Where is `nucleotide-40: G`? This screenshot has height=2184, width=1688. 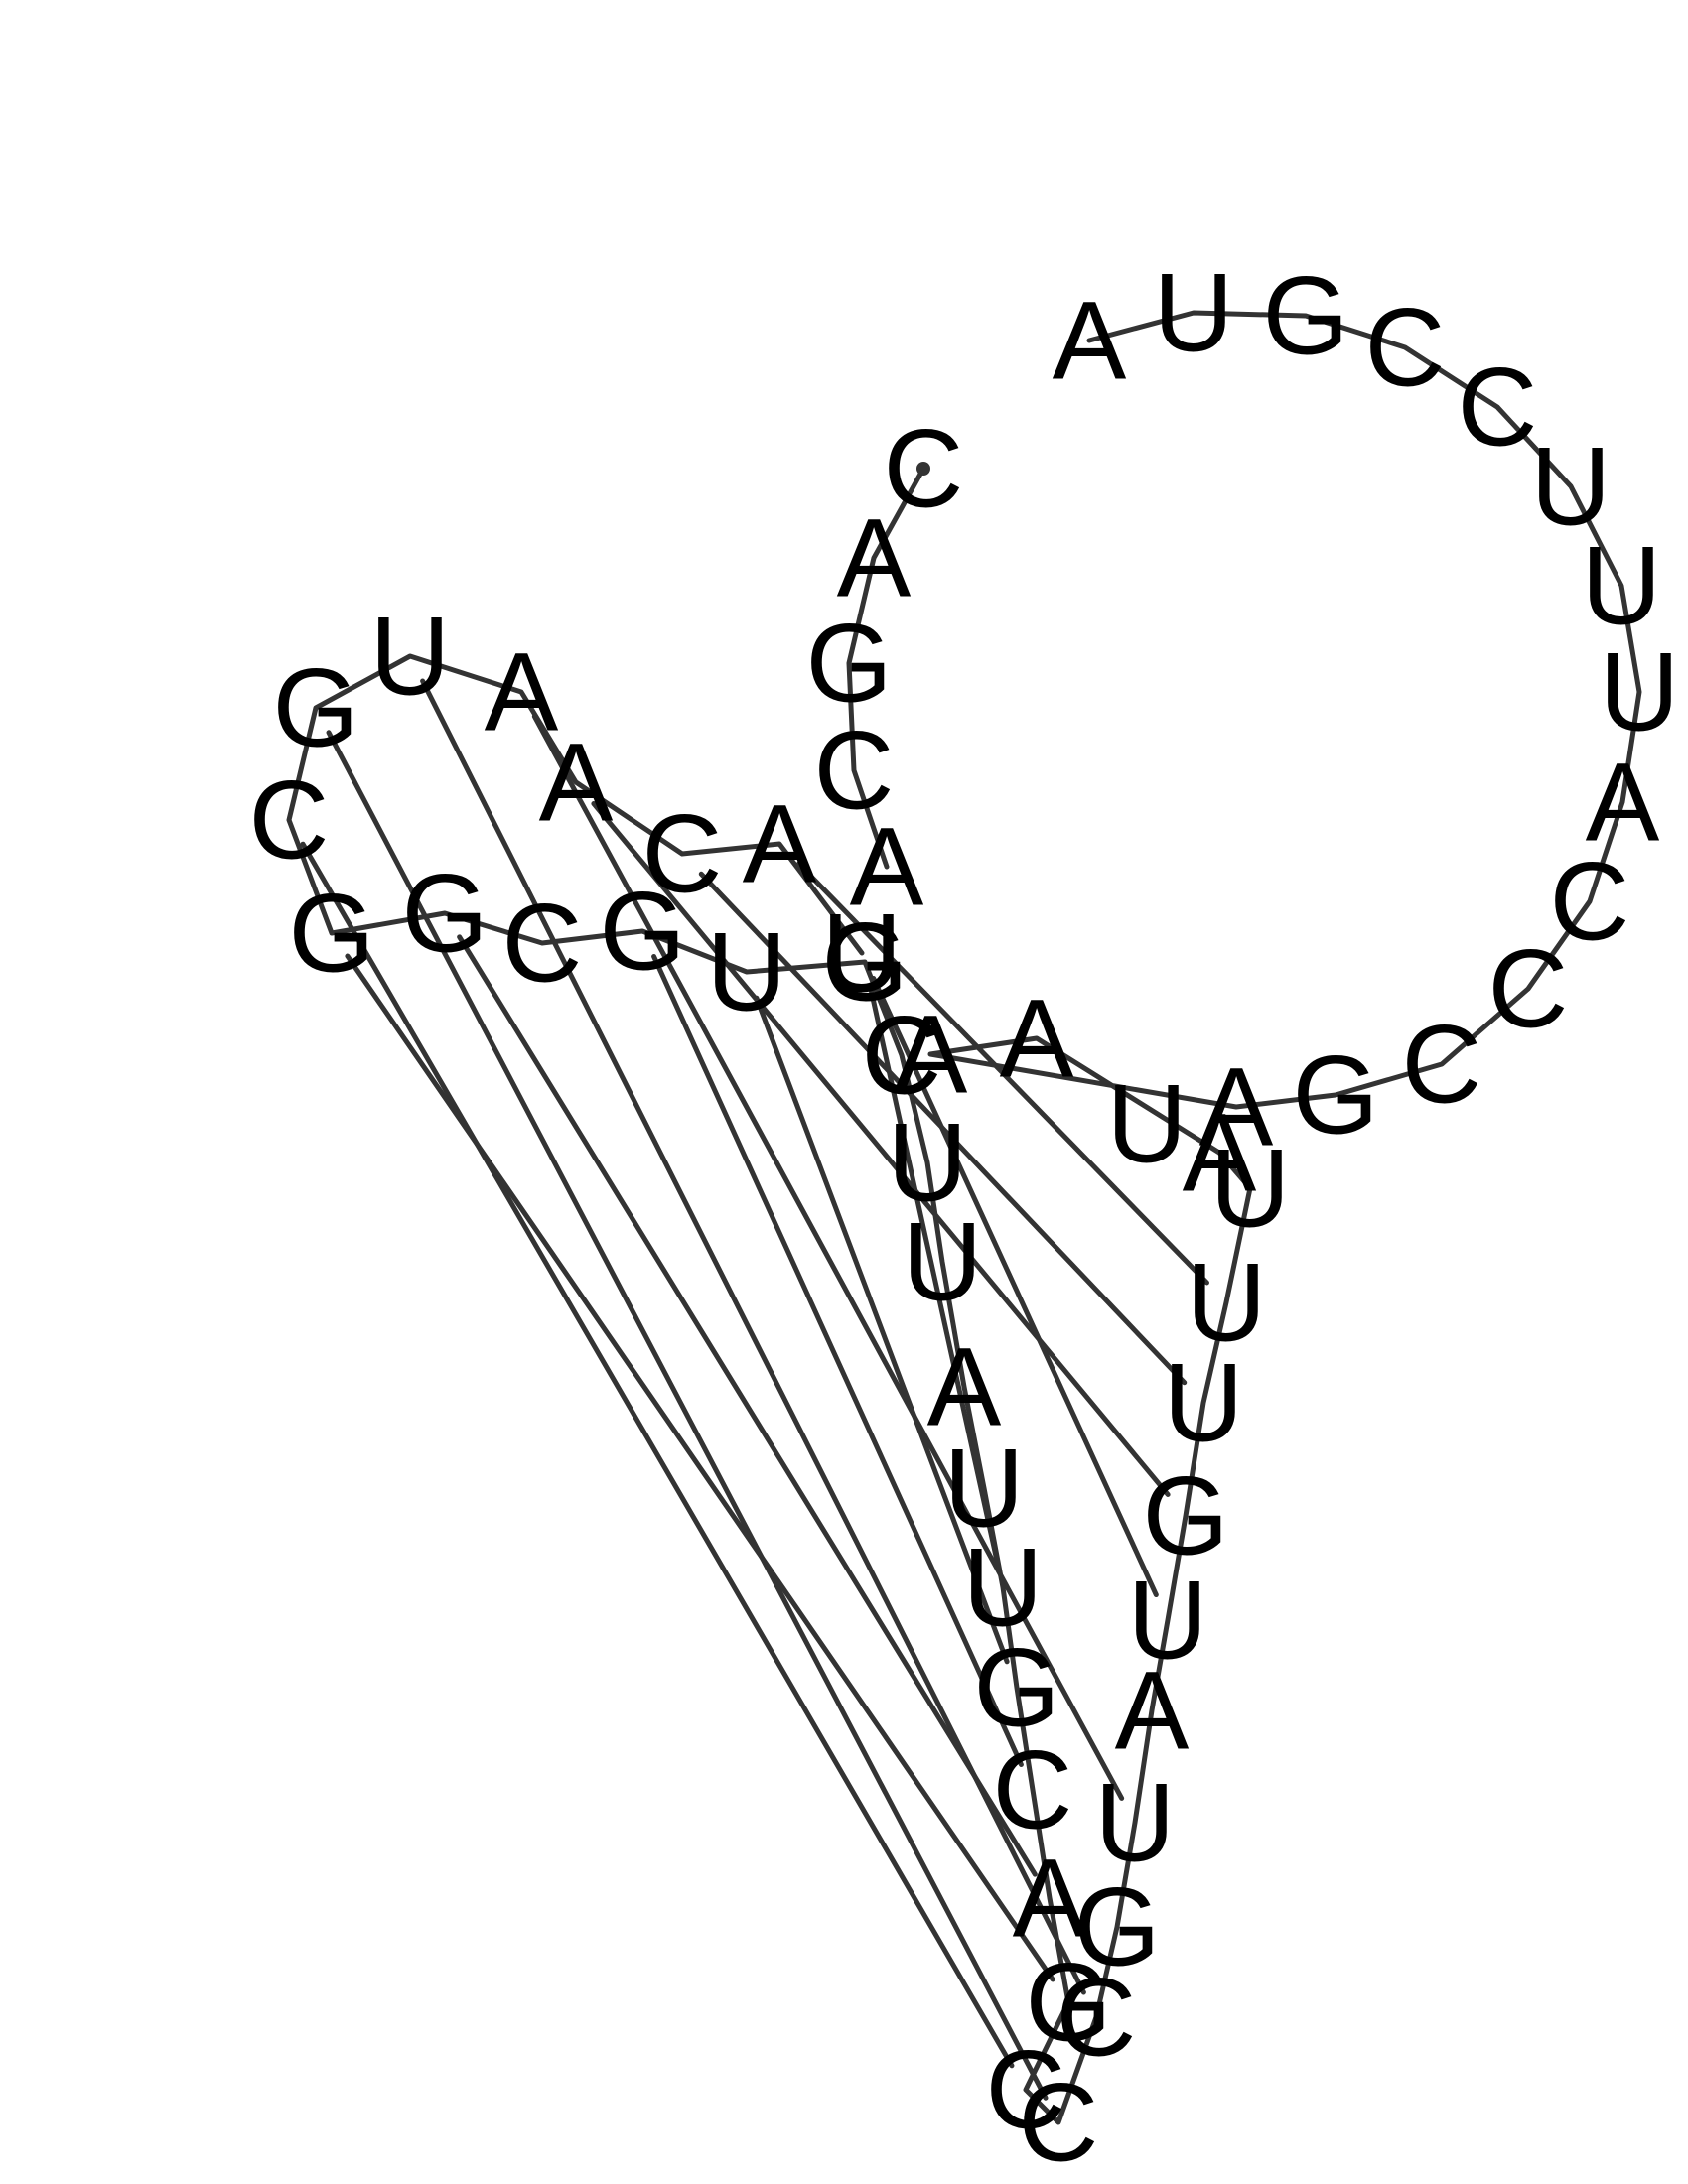 nucleotide-40: G is located at coordinates (331, 934).